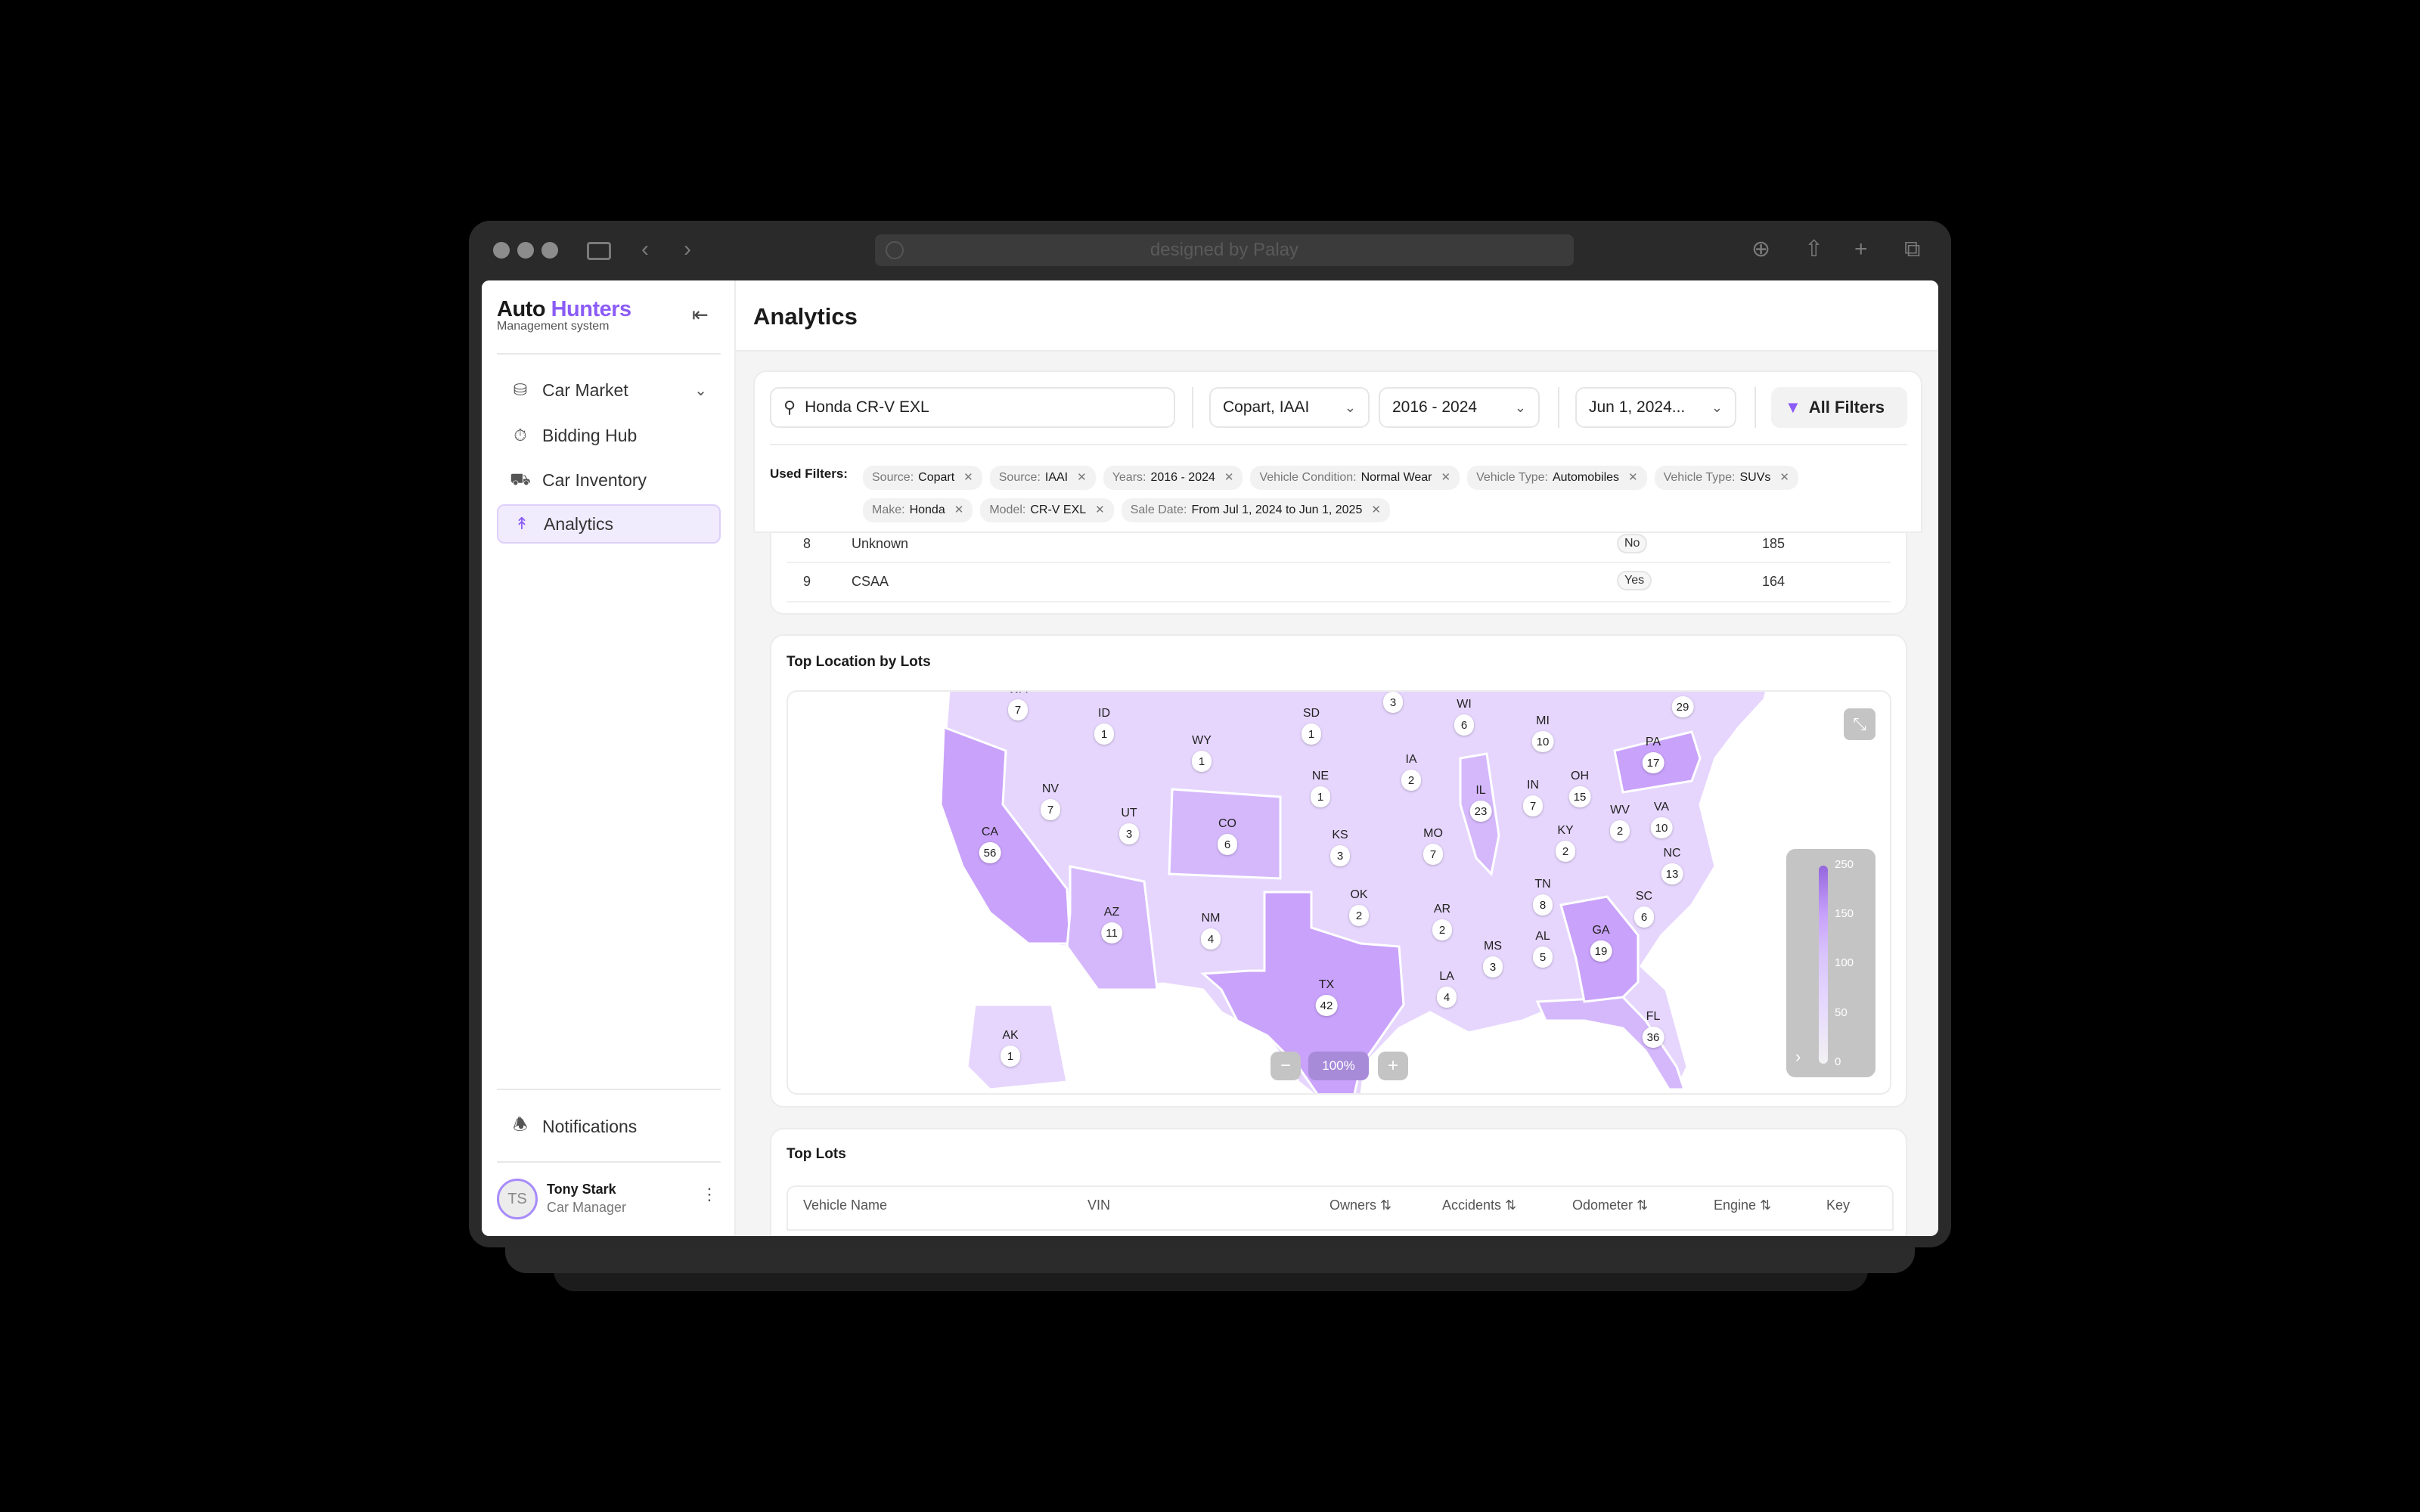 Image resolution: width=2420 pixels, height=1512 pixels. What do you see at coordinates (1326, 1006) in the screenshot?
I see `state-count-badge: 42` at bounding box center [1326, 1006].